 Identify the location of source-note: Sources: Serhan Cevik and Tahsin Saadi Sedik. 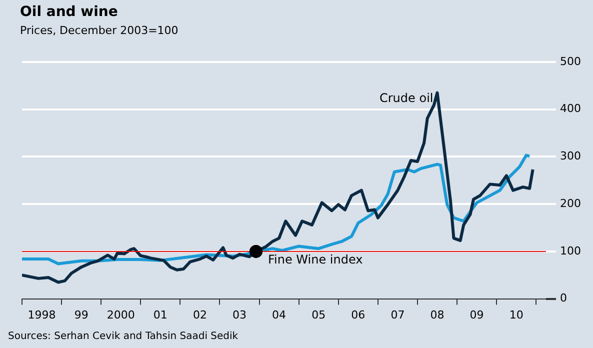
(123, 336).